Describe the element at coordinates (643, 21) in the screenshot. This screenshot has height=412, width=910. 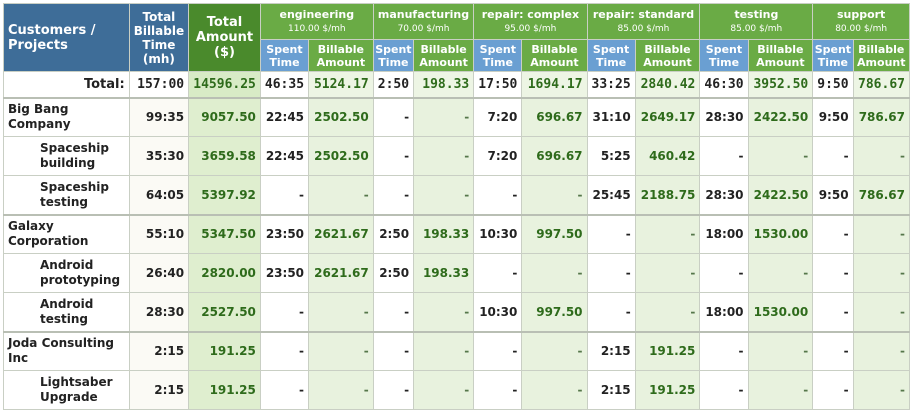
I see `category-repair-standard: repair: standard 85.00 $/mh` at that location.